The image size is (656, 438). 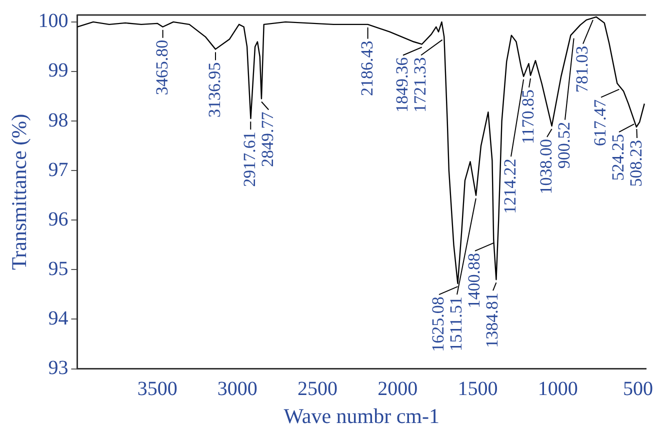 What do you see at coordinates (478, 389) in the screenshot?
I see `x-tick-label: 1500` at bounding box center [478, 389].